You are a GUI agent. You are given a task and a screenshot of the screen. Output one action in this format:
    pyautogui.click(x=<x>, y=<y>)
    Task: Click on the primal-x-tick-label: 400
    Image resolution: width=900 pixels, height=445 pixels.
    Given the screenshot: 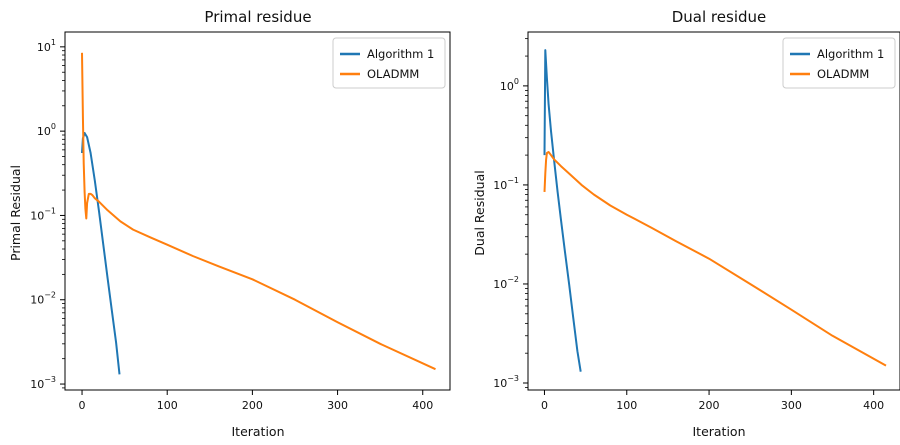 What is the action you would take?
    pyautogui.click(x=422, y=405)
    